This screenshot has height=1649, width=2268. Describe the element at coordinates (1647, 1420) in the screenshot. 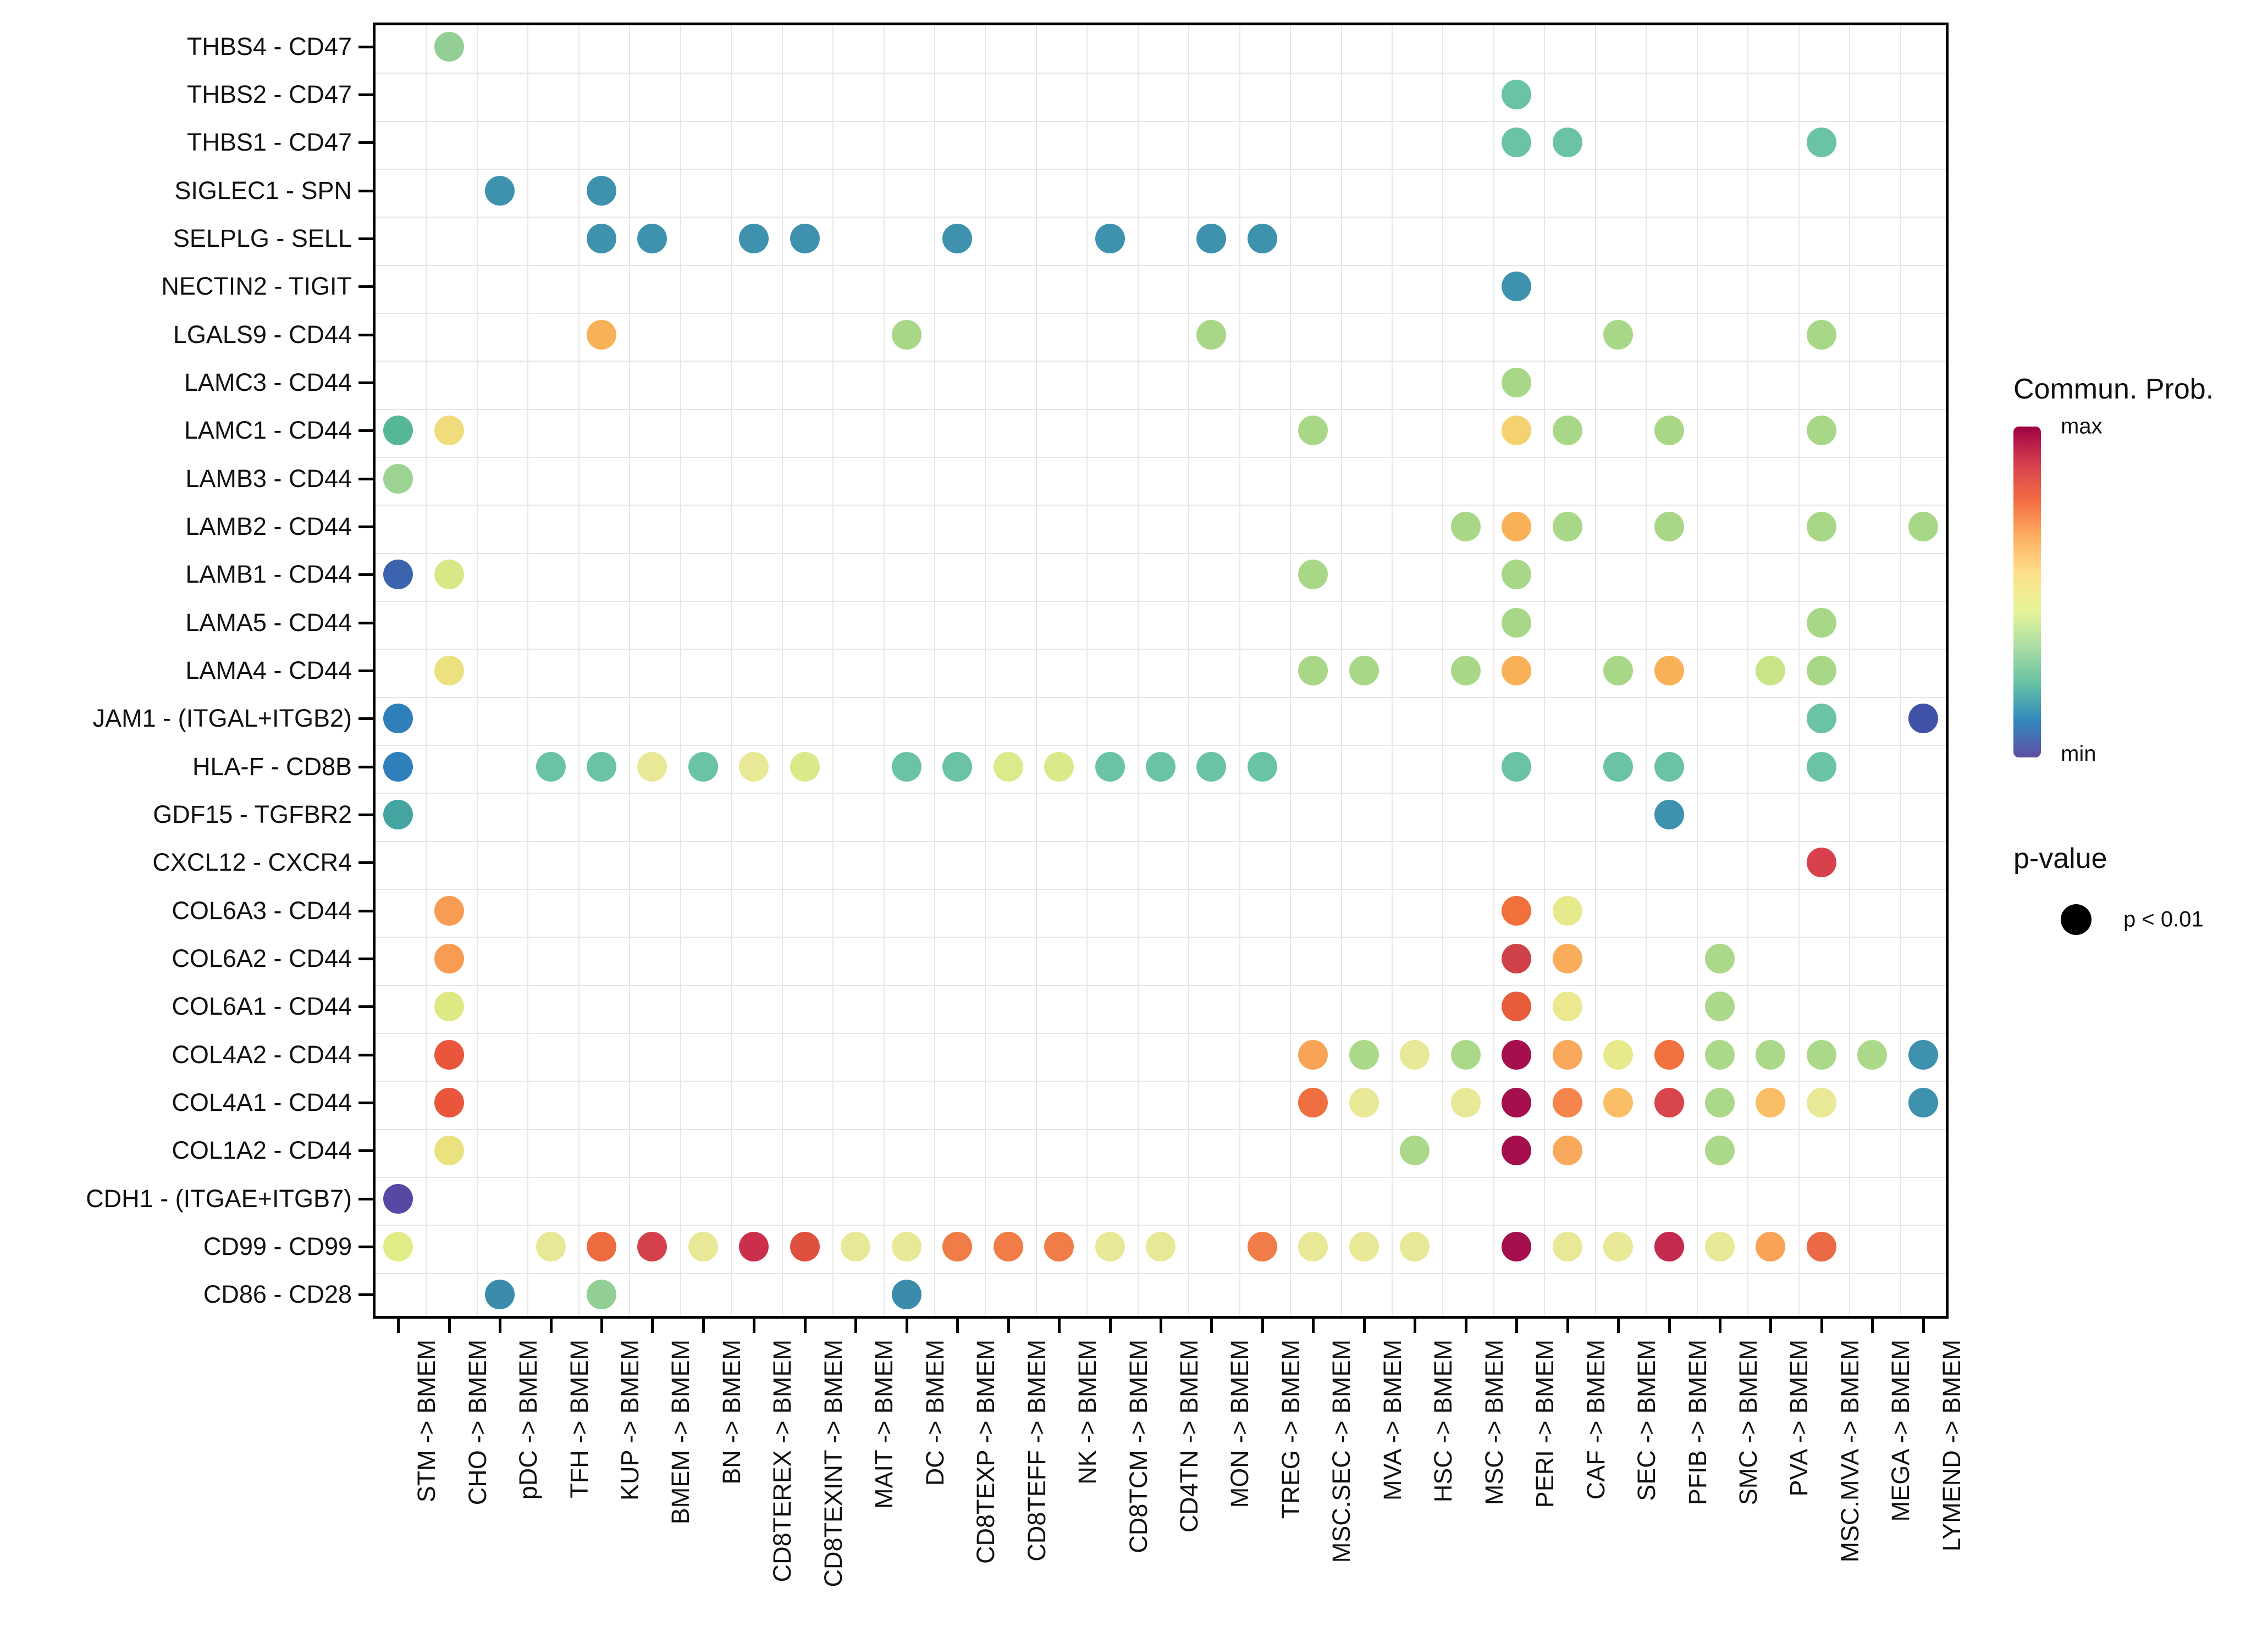

I see `x-axis-label: SEC -> BMEM` at that location.